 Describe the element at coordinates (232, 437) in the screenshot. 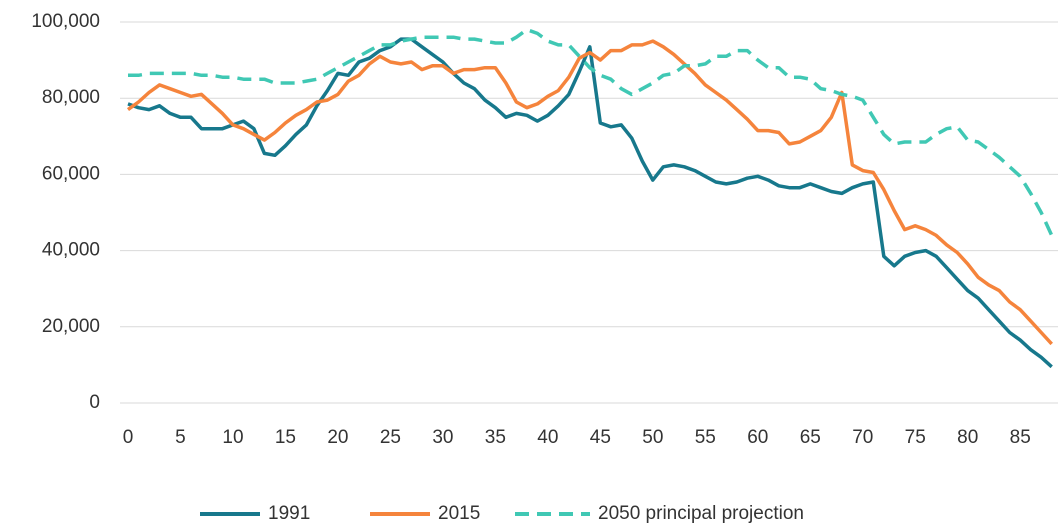

I see `x-tick-label: 10` at that location.